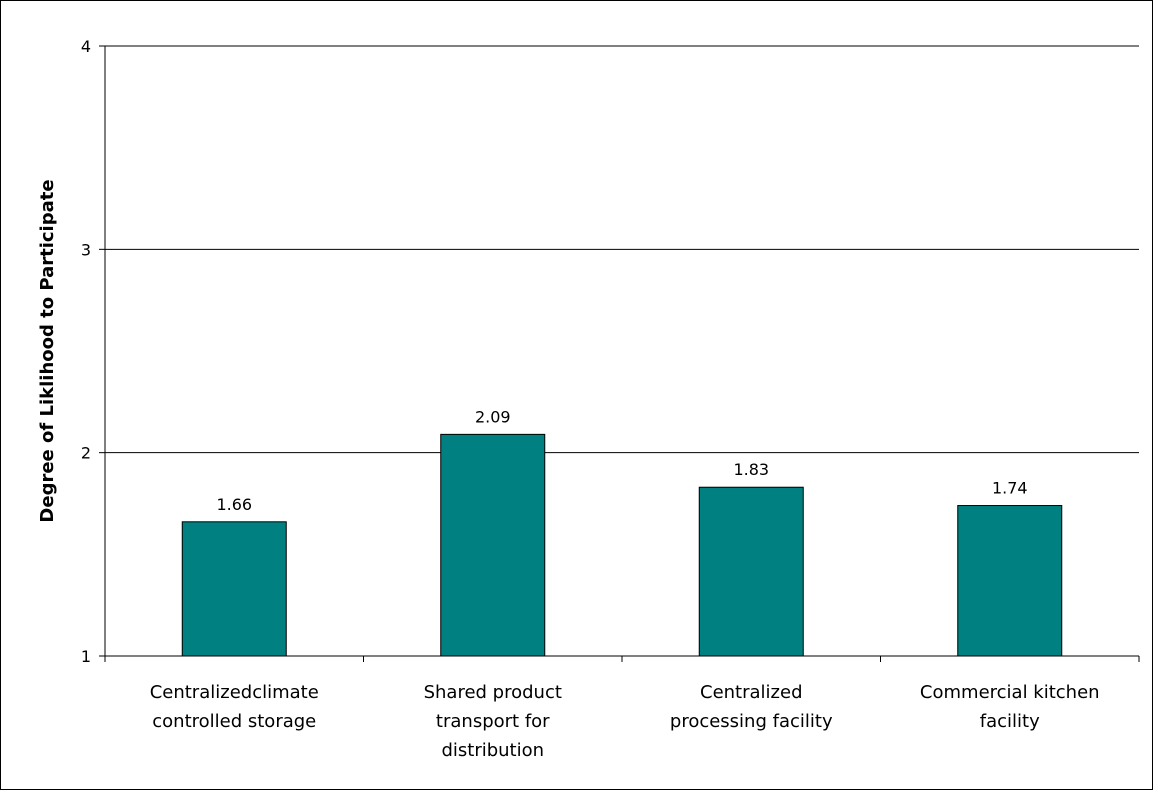  What do you see at coordinates (234, 707) in the screenshot?
I see `x-category-label: Centralizedclimate controlled storage` at bounding box center [234, 707].